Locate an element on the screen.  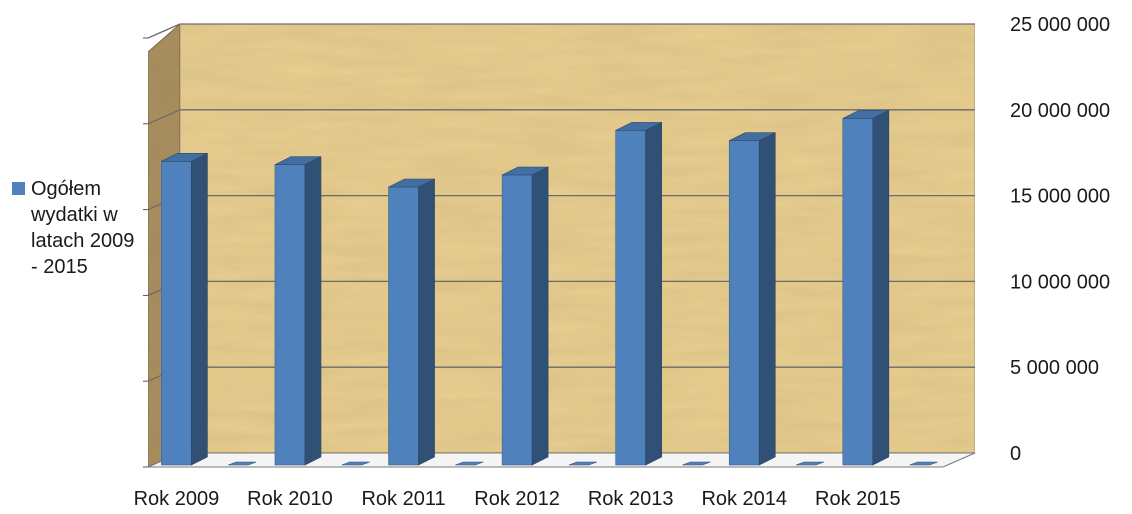
x-tick-label: Rok 2012 is located at coordinates (517, 499).